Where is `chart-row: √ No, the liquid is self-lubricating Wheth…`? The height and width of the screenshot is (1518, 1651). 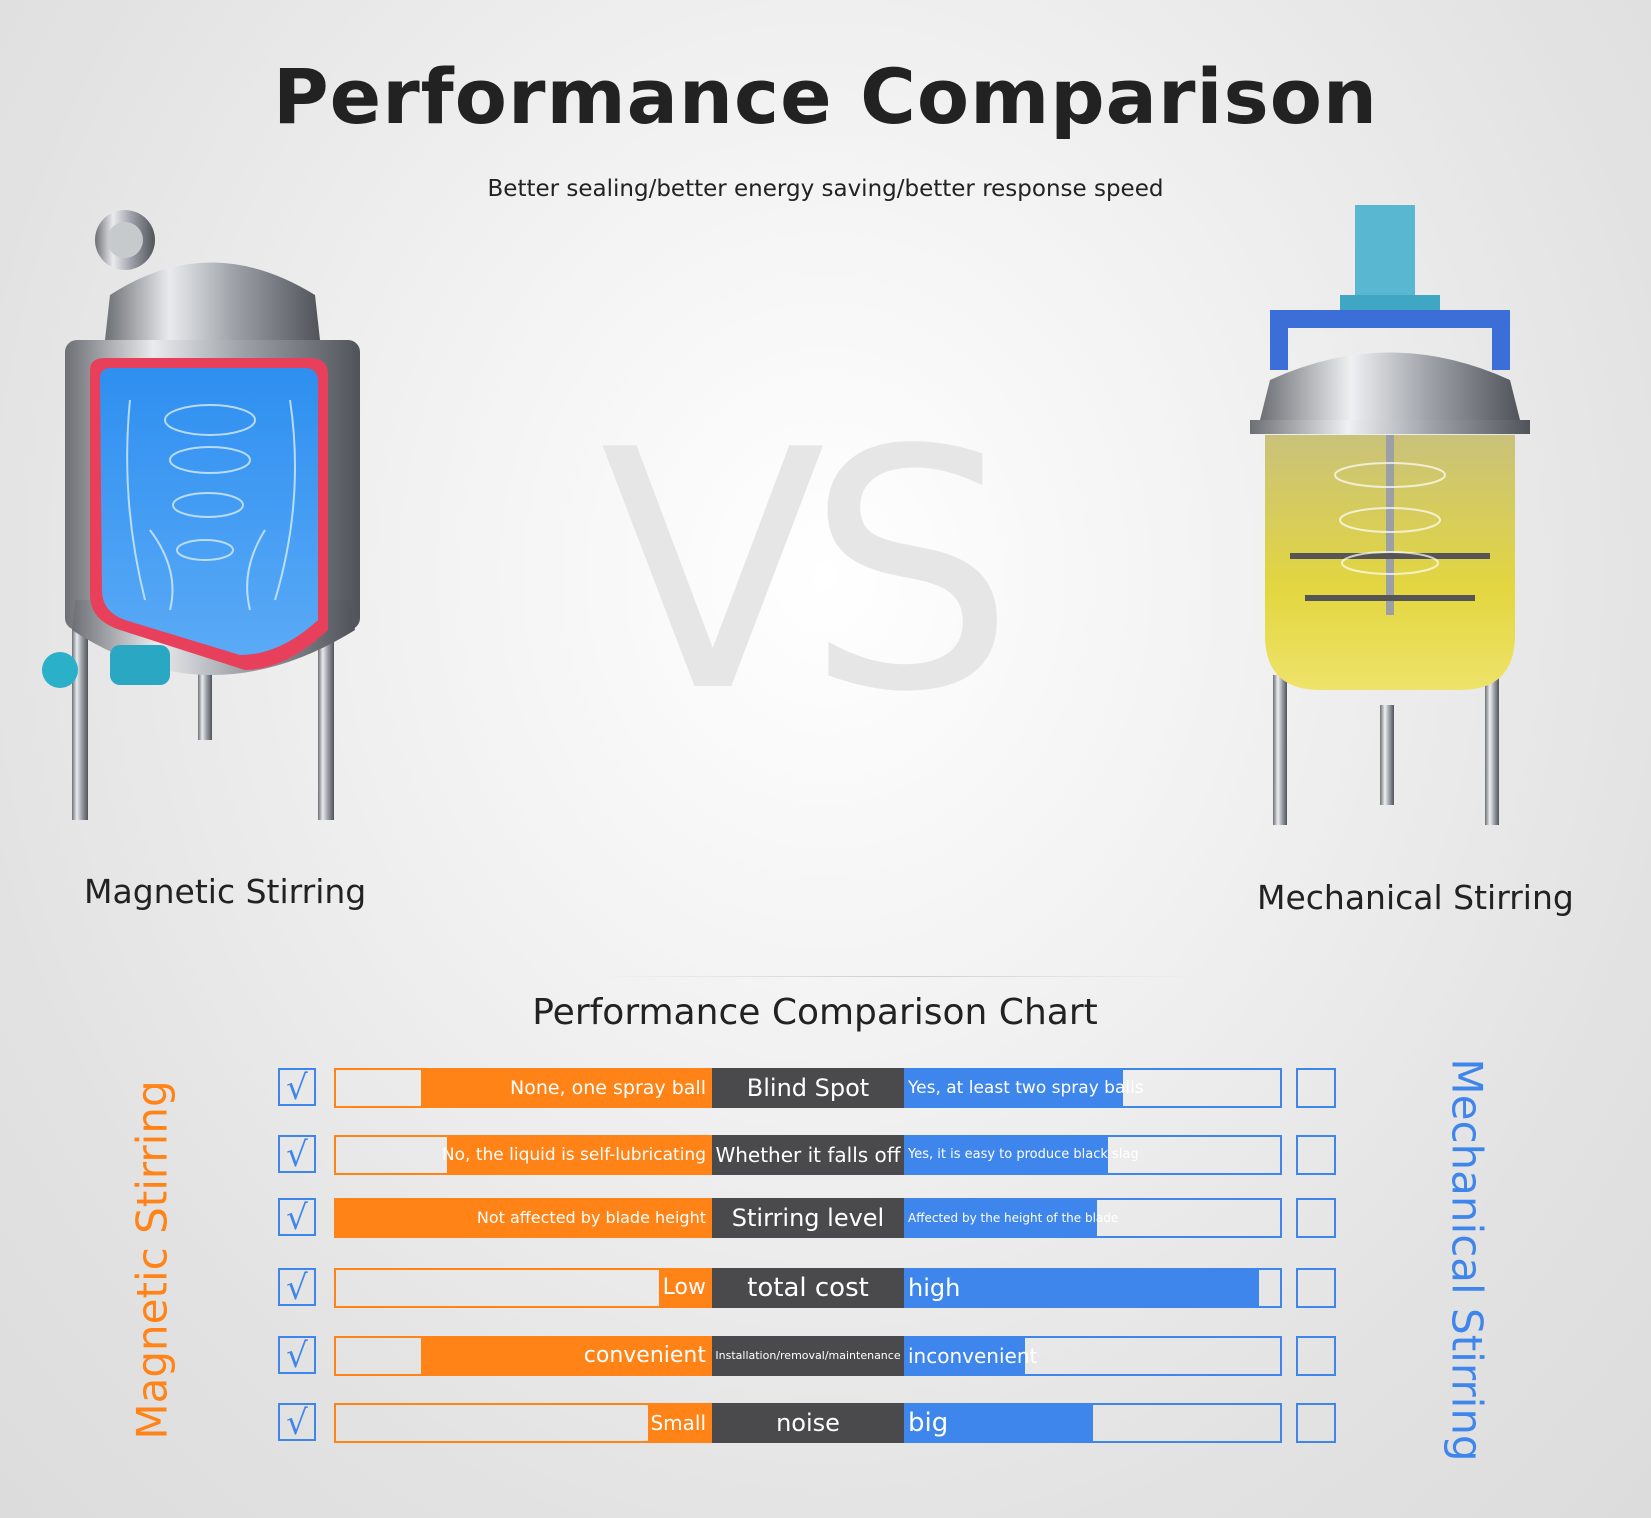
chart-row: √ No, the liquid is self-lubricating Wheth… is located at coordinates (825, 1155).